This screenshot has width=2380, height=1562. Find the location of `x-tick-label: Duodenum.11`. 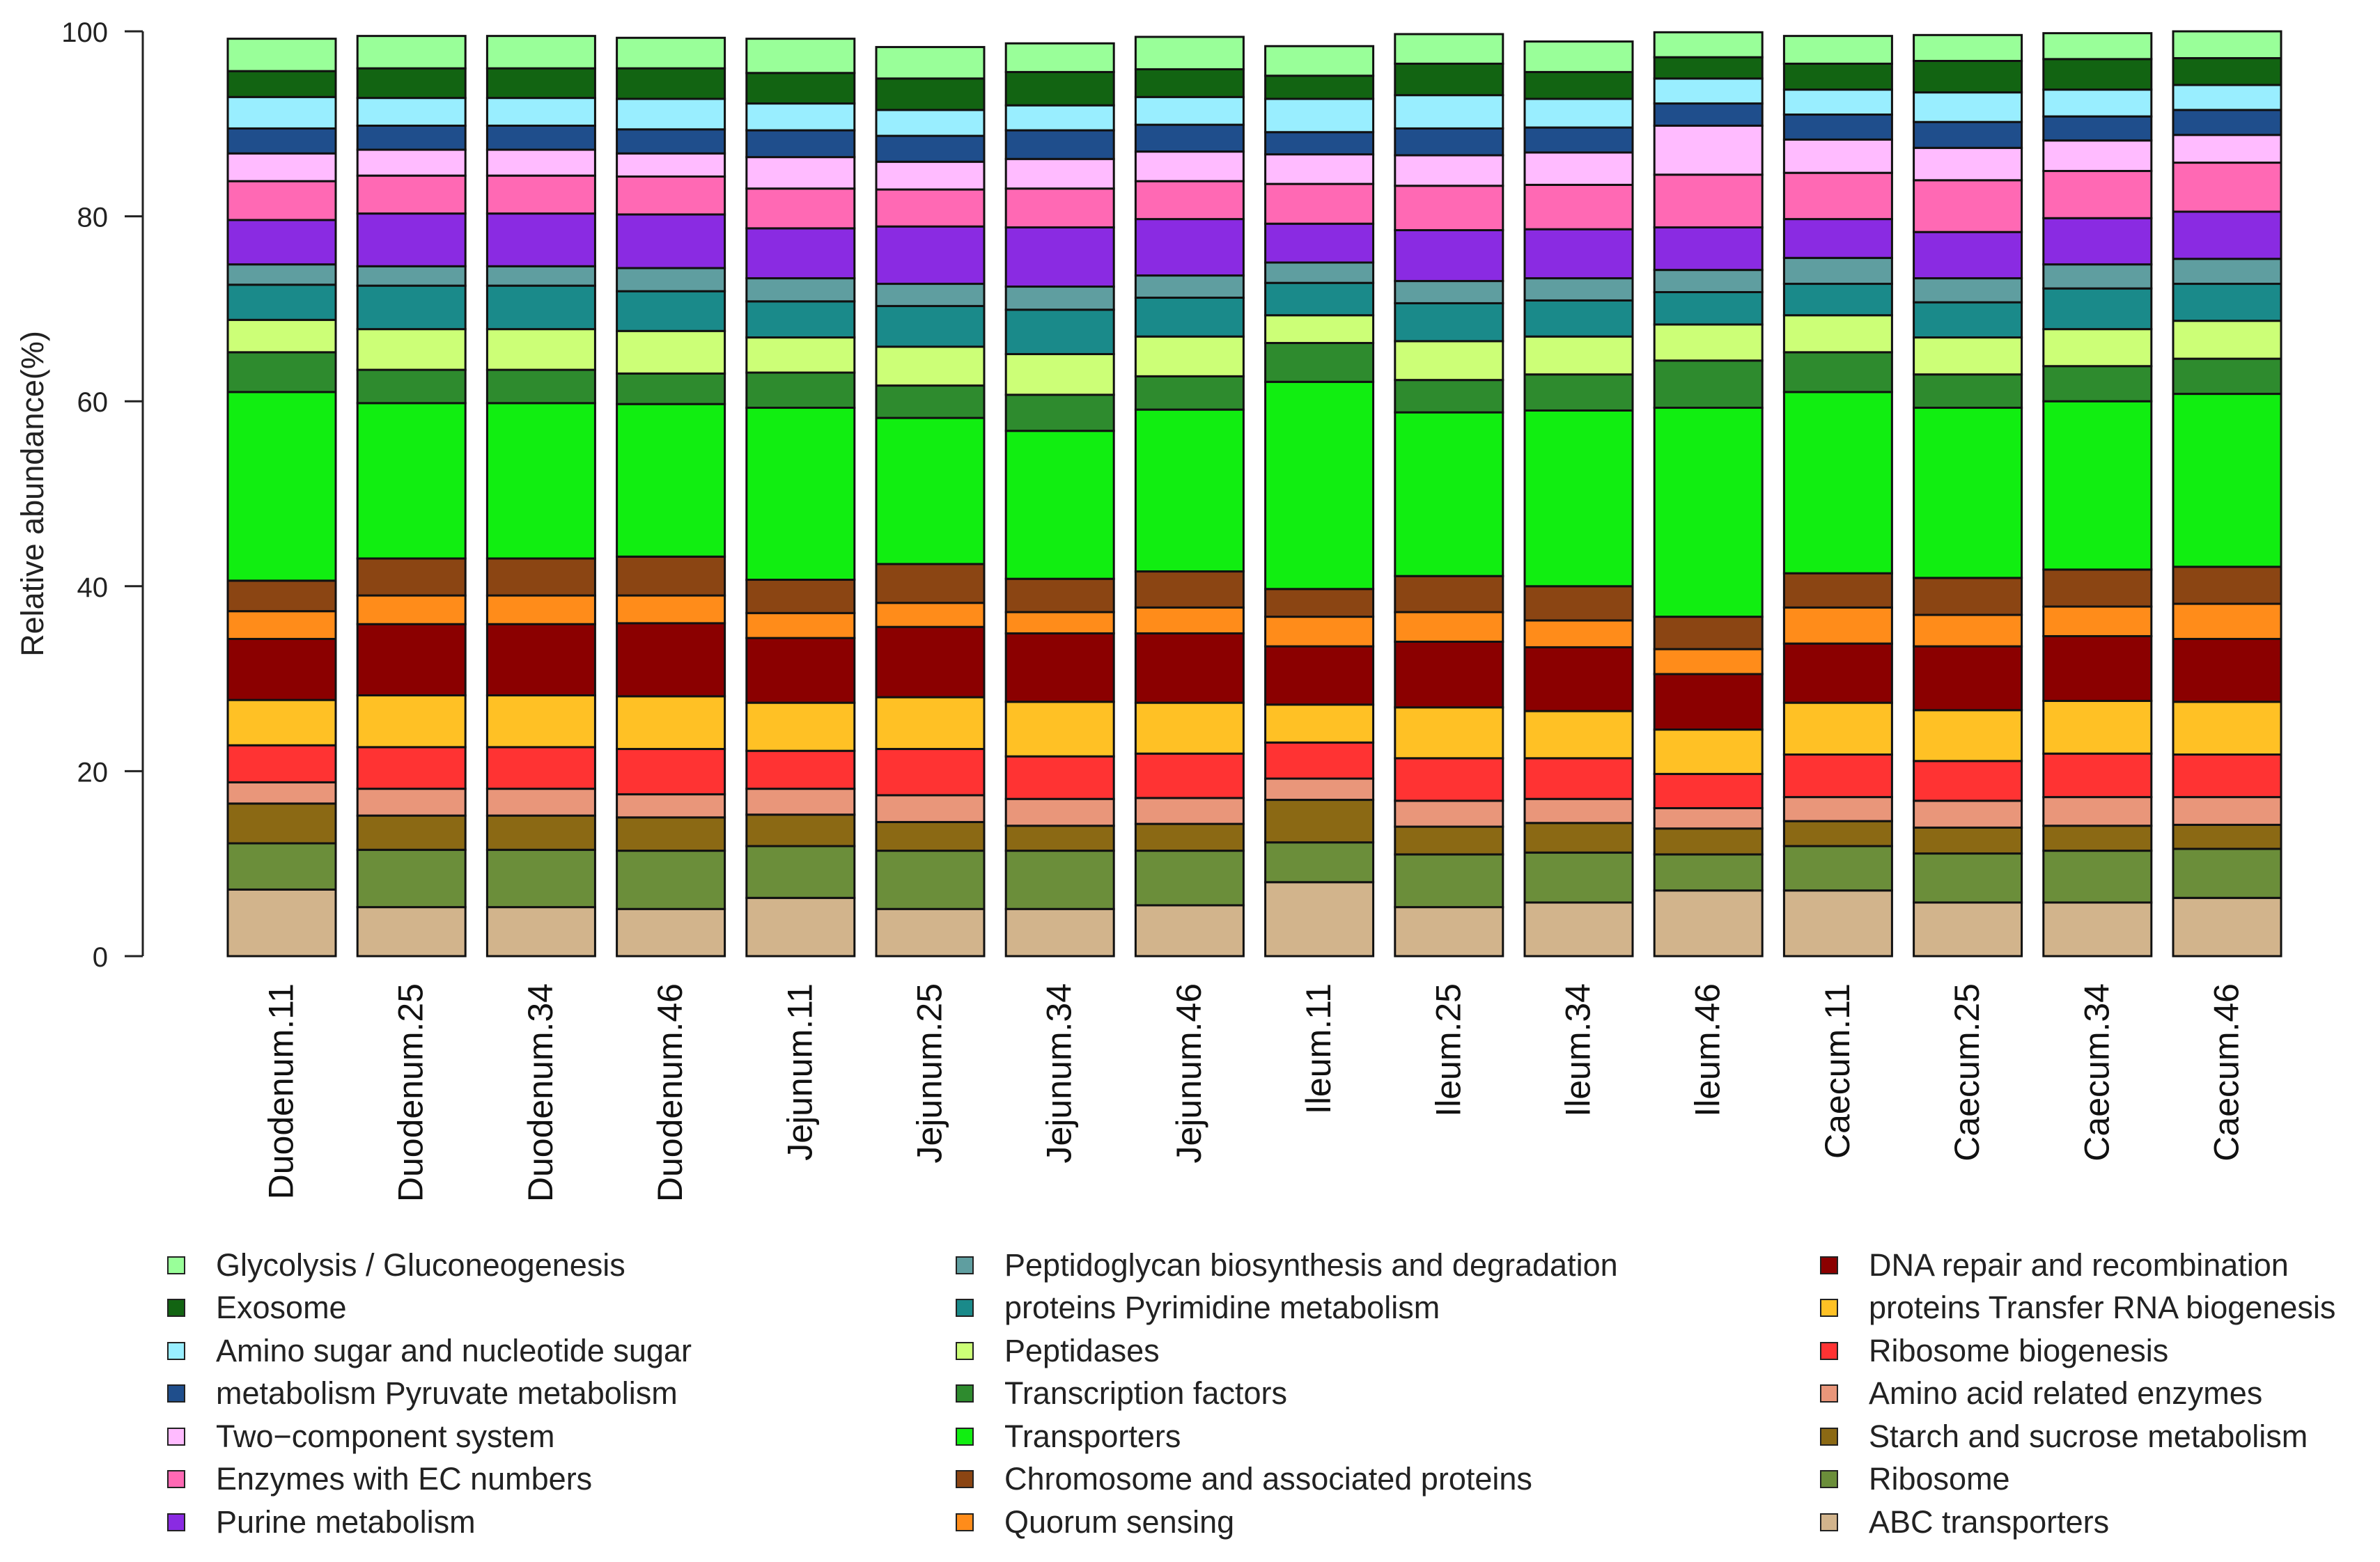

x-tick-label: Duodenum.11 is located at coordinates (281, 1091).